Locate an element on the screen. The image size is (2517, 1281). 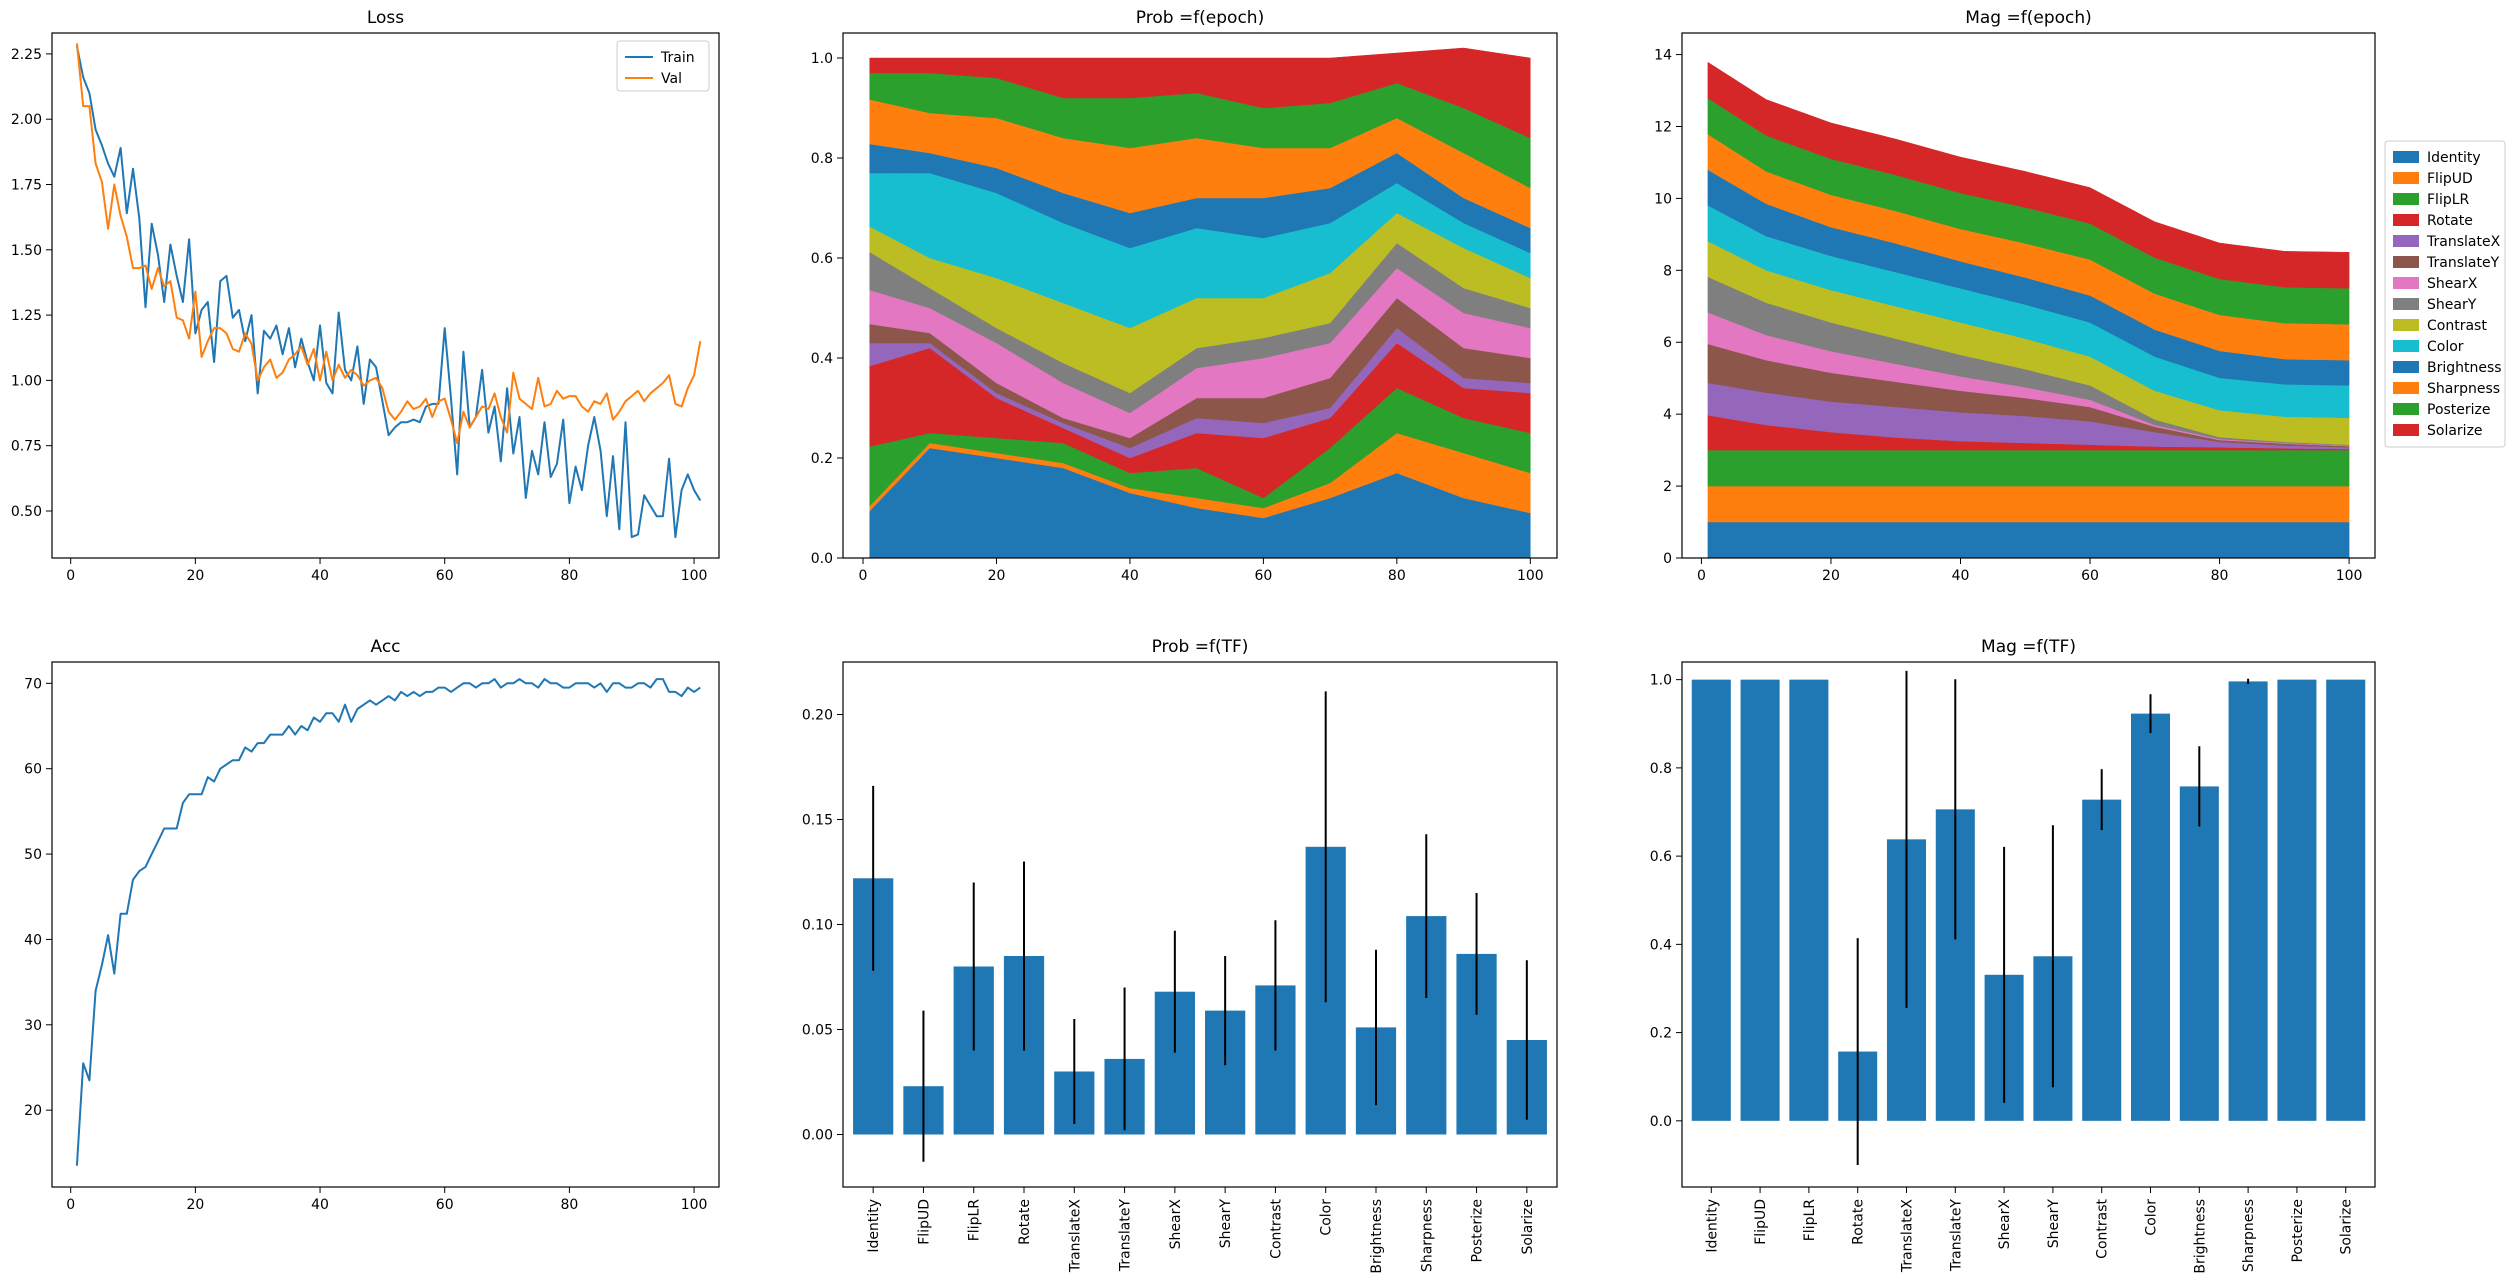
legend-label: Posterize is located at coordinates (2459, 410).